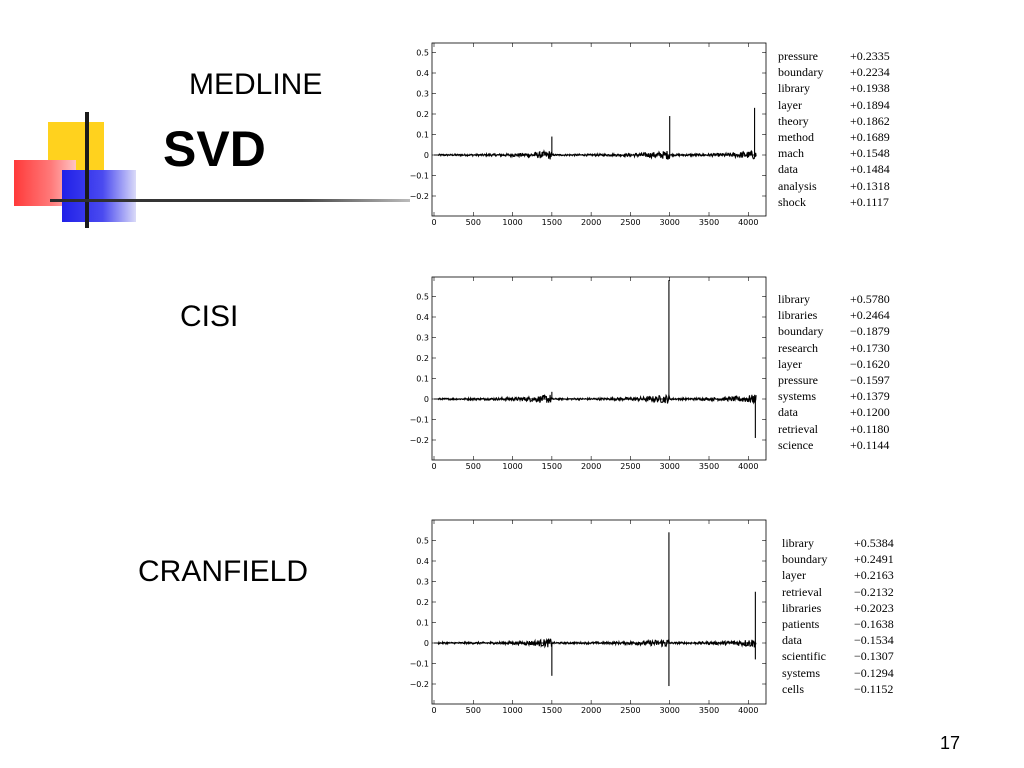 The image size is (1024, 768). Describe the element at coordinates (844, 88) in the screenshot. I see `term-row: library +0.1938` at that location.